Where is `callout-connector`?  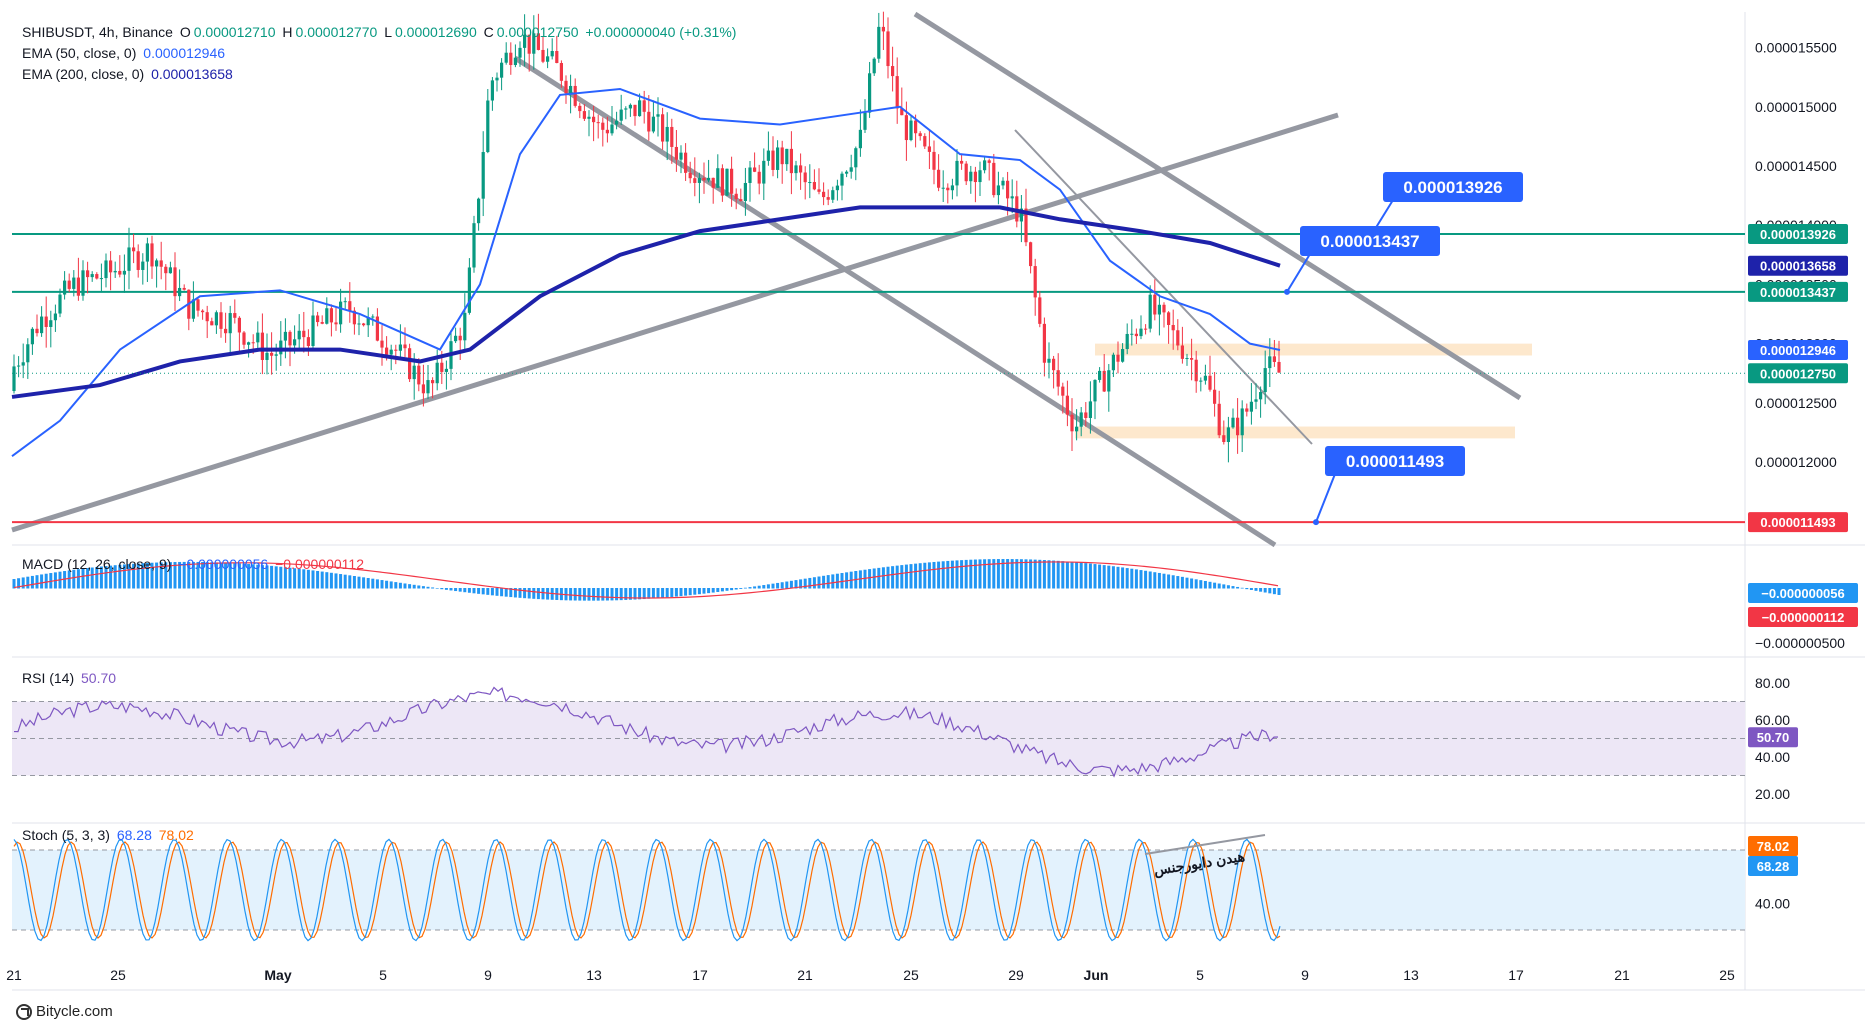 callout-connector is located at coordinates (1298, 273).